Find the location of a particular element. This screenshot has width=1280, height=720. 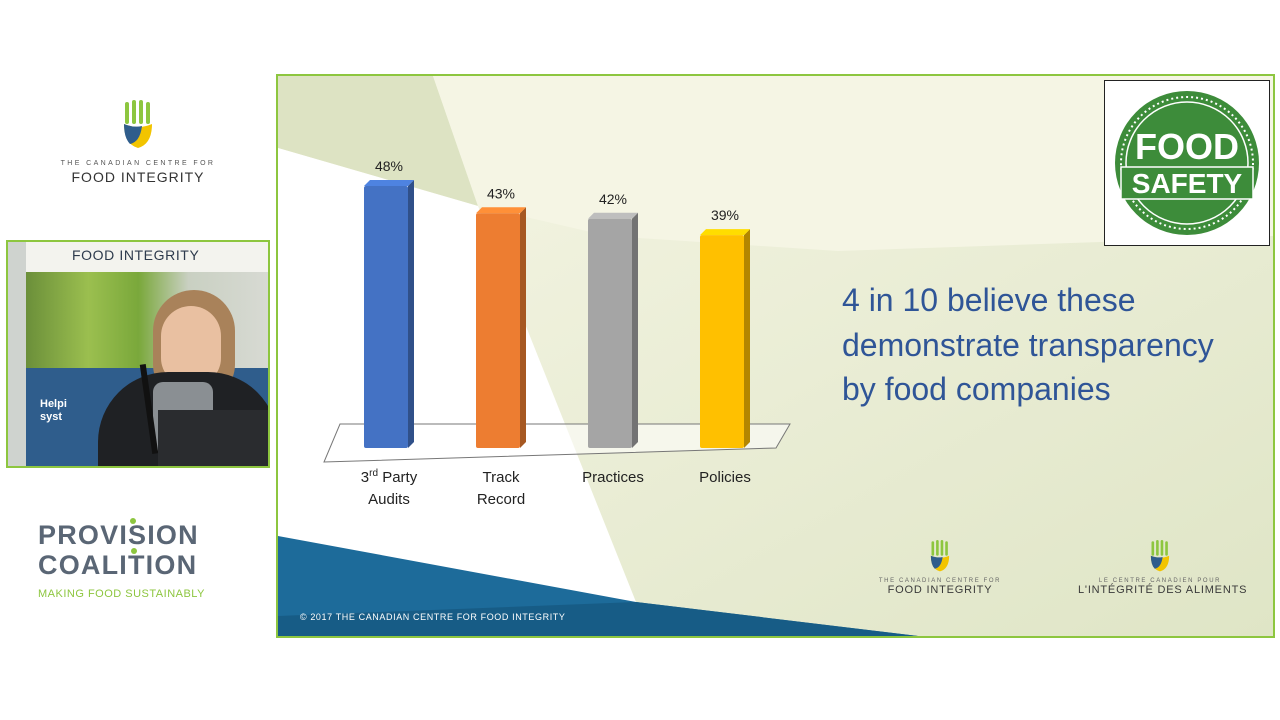

food-safety-seal-icon: FOOD SAFETY is located at coordinates (1187, 163).